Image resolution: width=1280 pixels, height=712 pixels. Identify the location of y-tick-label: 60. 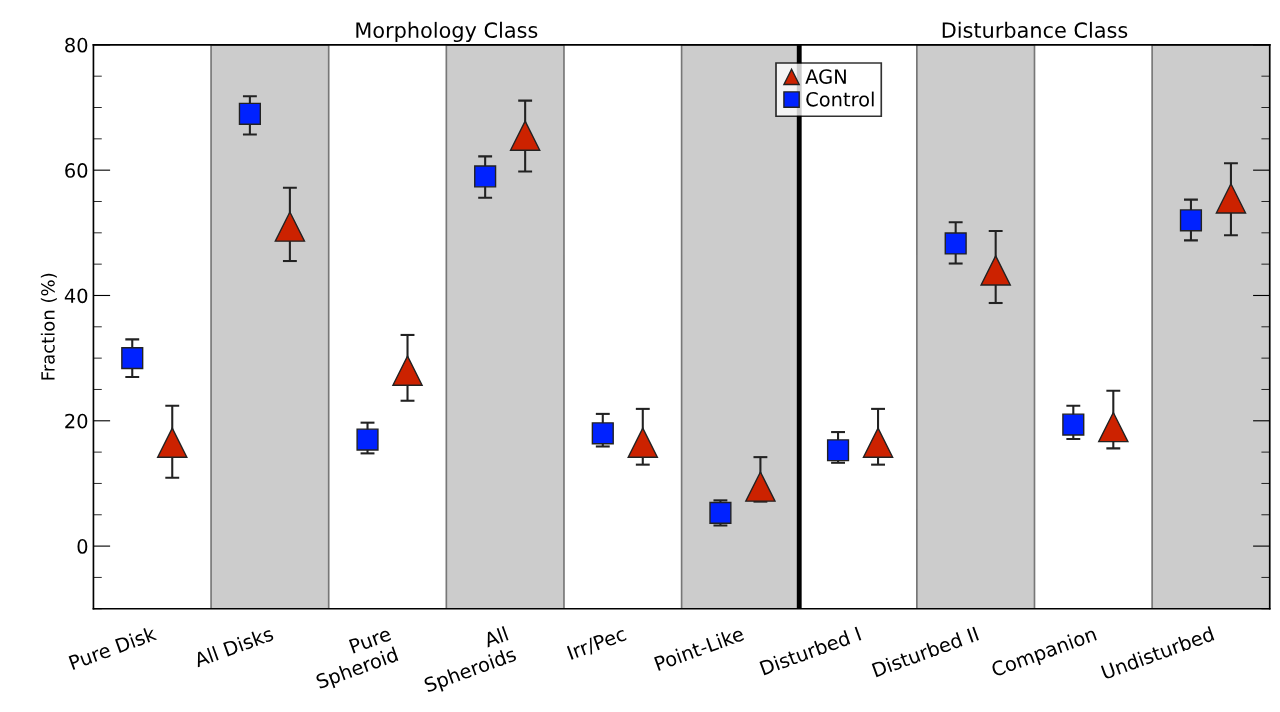
(76, 170).